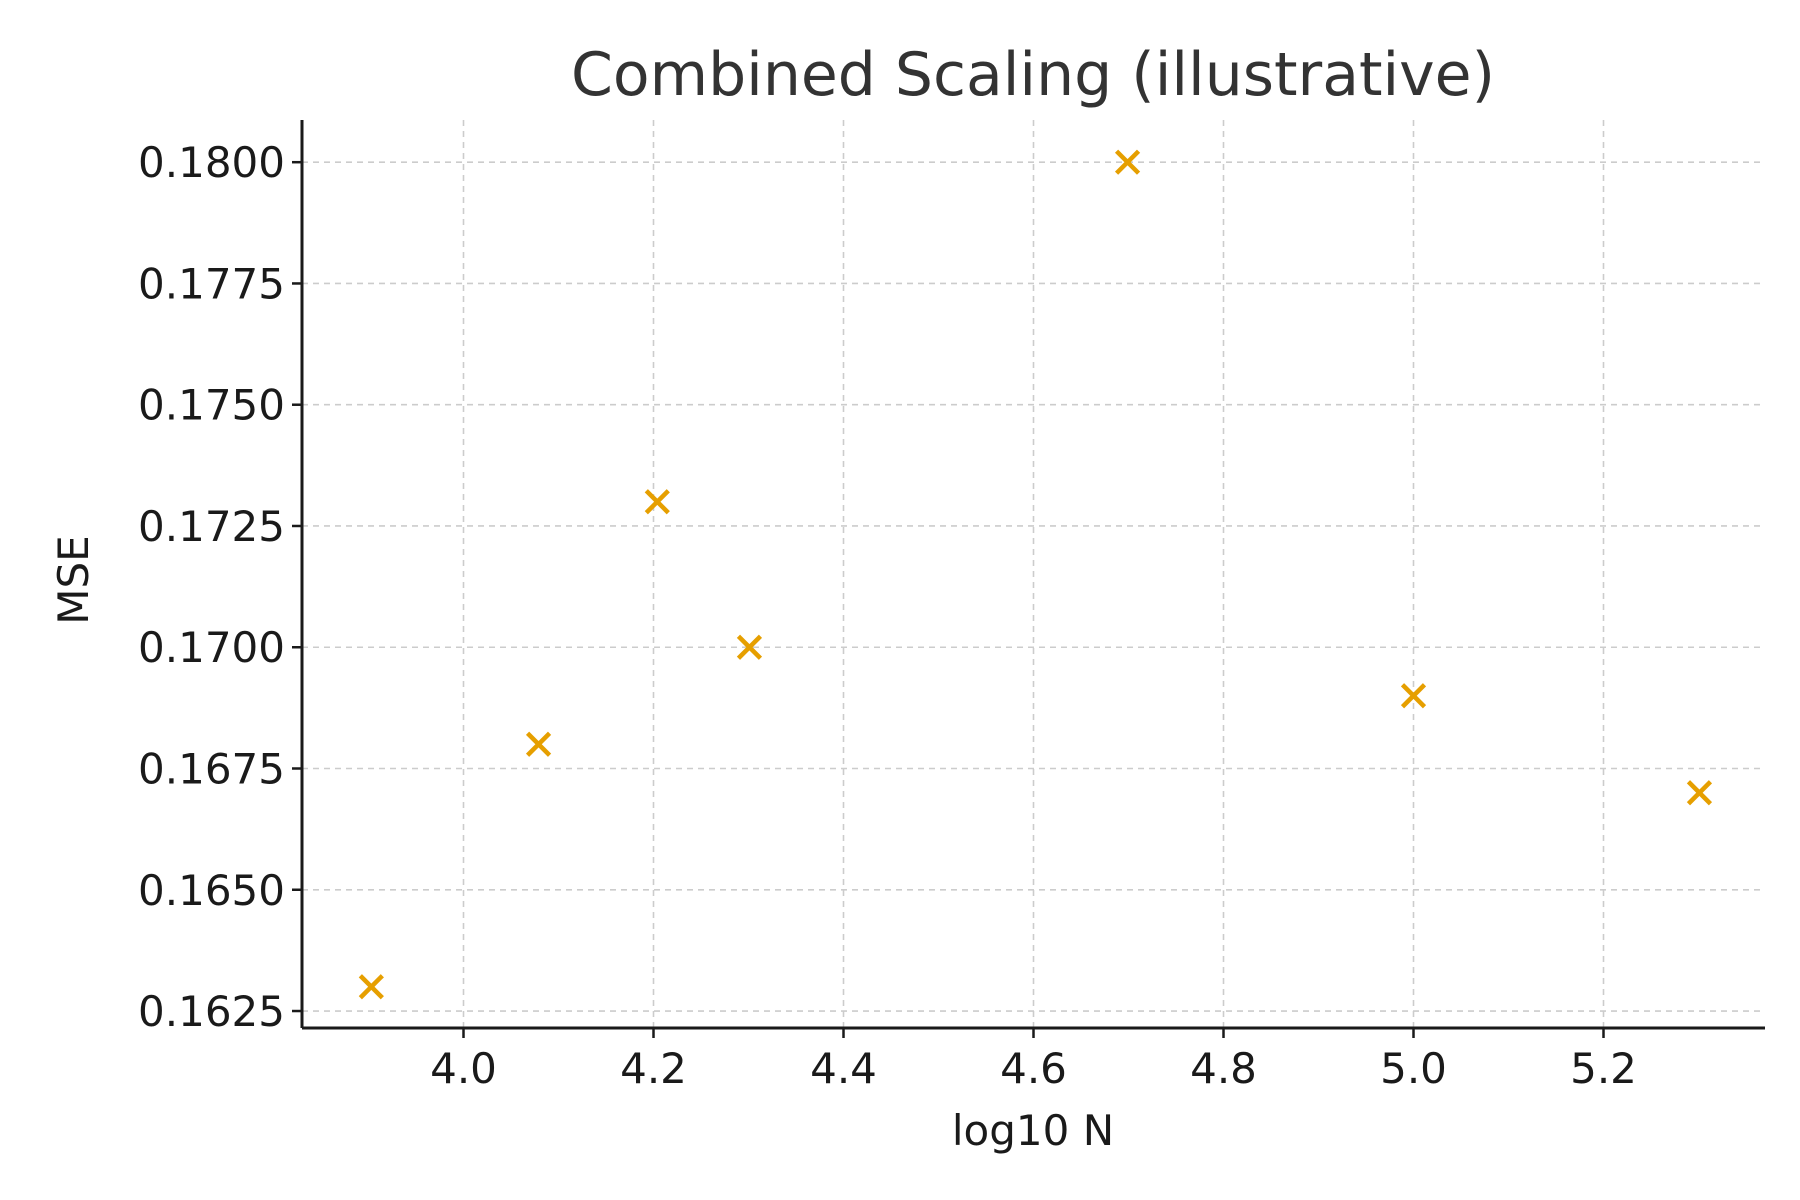 The height and width of the screenshot is (1200, 1800). What do you see at coordinates (211, 890) in the screenshot?
I see `y-tick-label: 0.1650` at bounding box center [211, 890].